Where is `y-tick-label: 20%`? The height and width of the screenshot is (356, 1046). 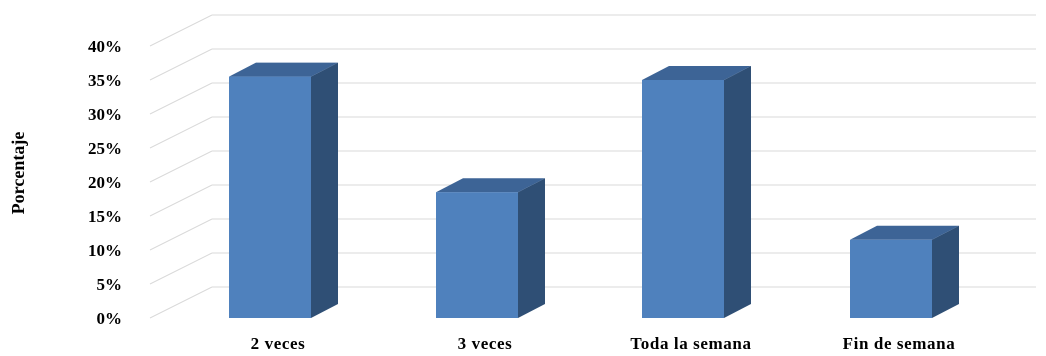
y-tick-label: 20% is located at coordinates (105, 182).